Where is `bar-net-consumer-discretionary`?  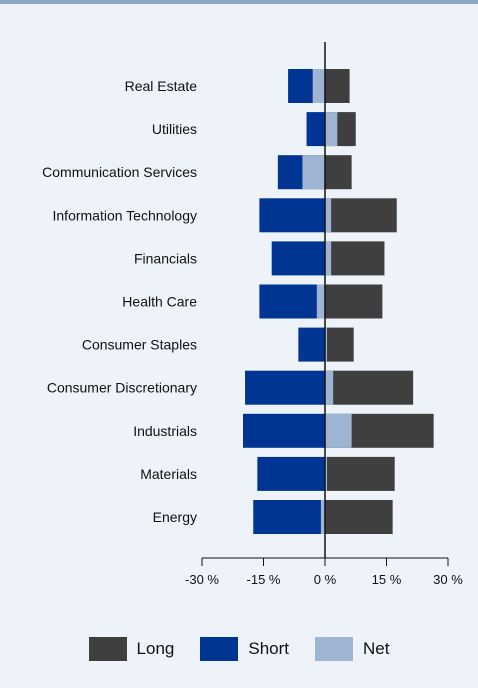 bar-net-consumer-discretionary is located at coordinates (329, 387).